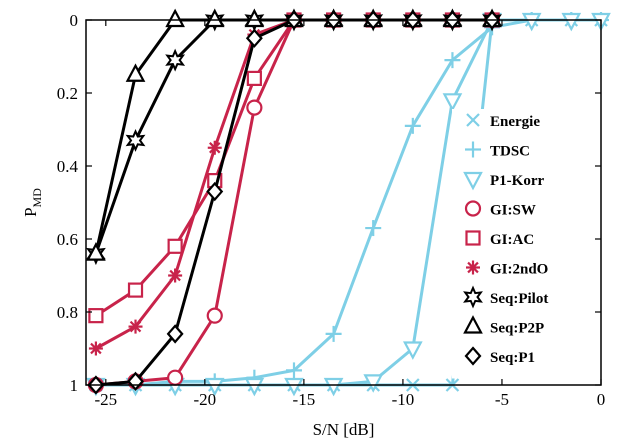  I want to click on x-tick-label: -25, so click(105, 399).